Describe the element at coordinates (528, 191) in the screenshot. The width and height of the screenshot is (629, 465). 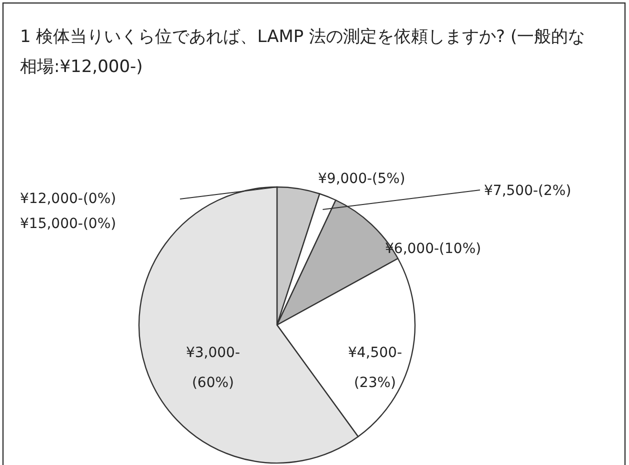
I see `slice-label: ¥7,500-(2%)` at that location.